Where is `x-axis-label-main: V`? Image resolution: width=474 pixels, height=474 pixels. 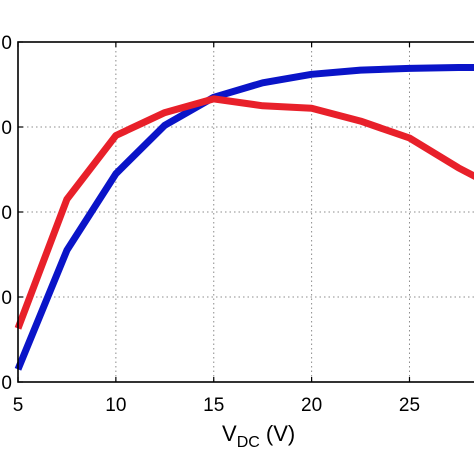
x-axis-label-main: V is located at coordinates (229, 433).